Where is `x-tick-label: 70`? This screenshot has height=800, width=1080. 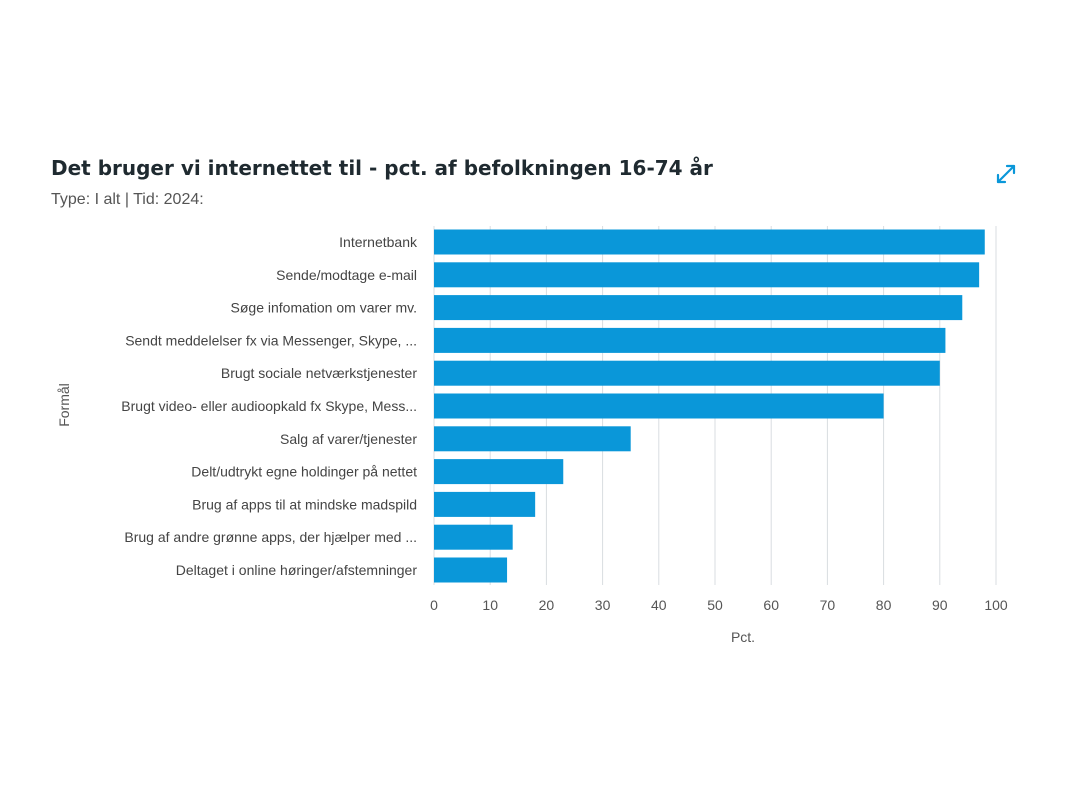 x-tick-label: 70 is located at coordinates (828, 605).